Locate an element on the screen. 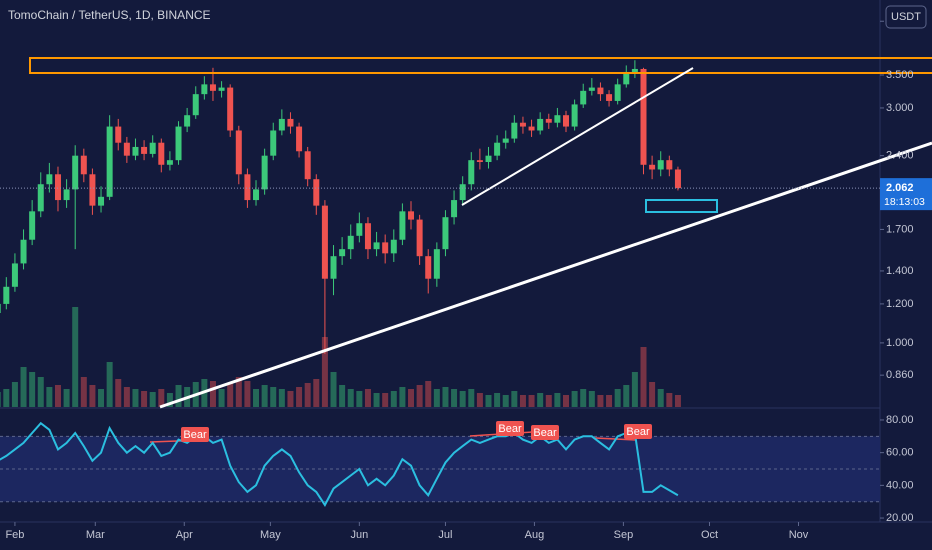  rsi-tick-label: 40.00 is located at coordinates (900, 485).